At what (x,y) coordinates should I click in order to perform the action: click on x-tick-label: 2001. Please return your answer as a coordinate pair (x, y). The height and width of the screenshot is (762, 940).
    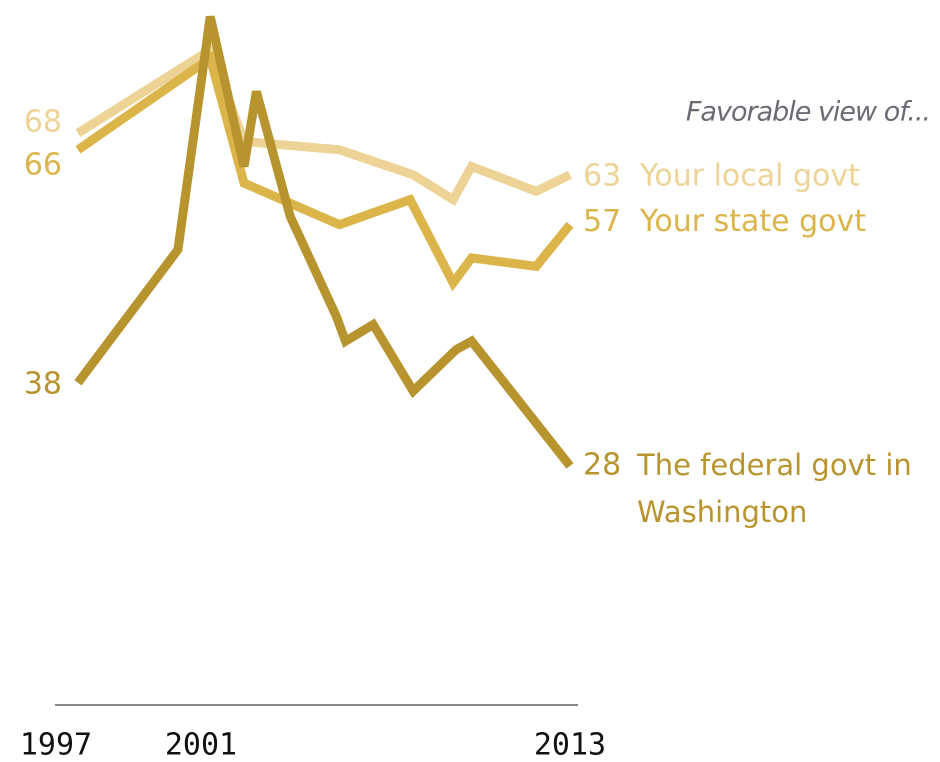
    Looking at the image, I should click on (201, 745).